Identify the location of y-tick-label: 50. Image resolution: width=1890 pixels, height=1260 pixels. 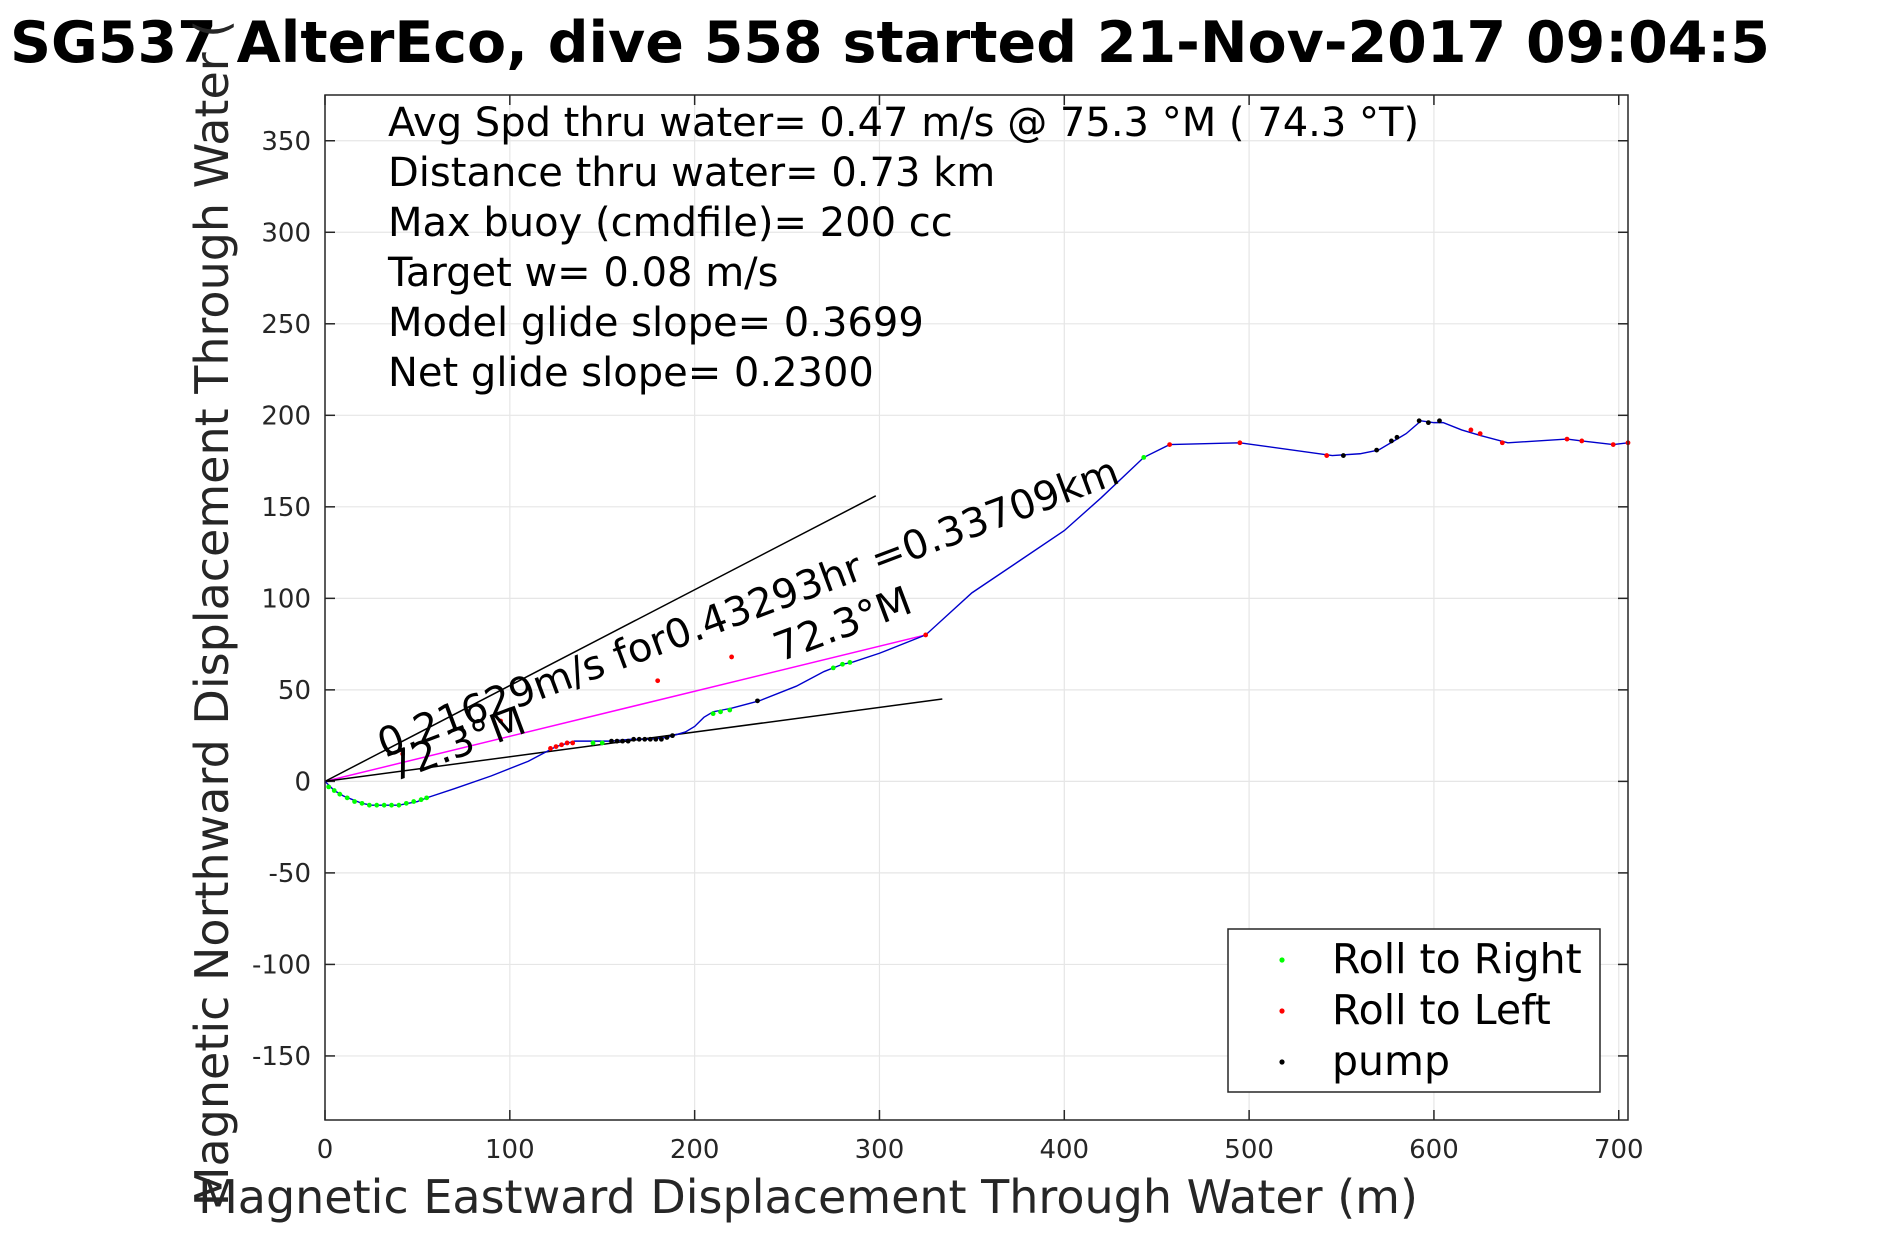
(294, 691).